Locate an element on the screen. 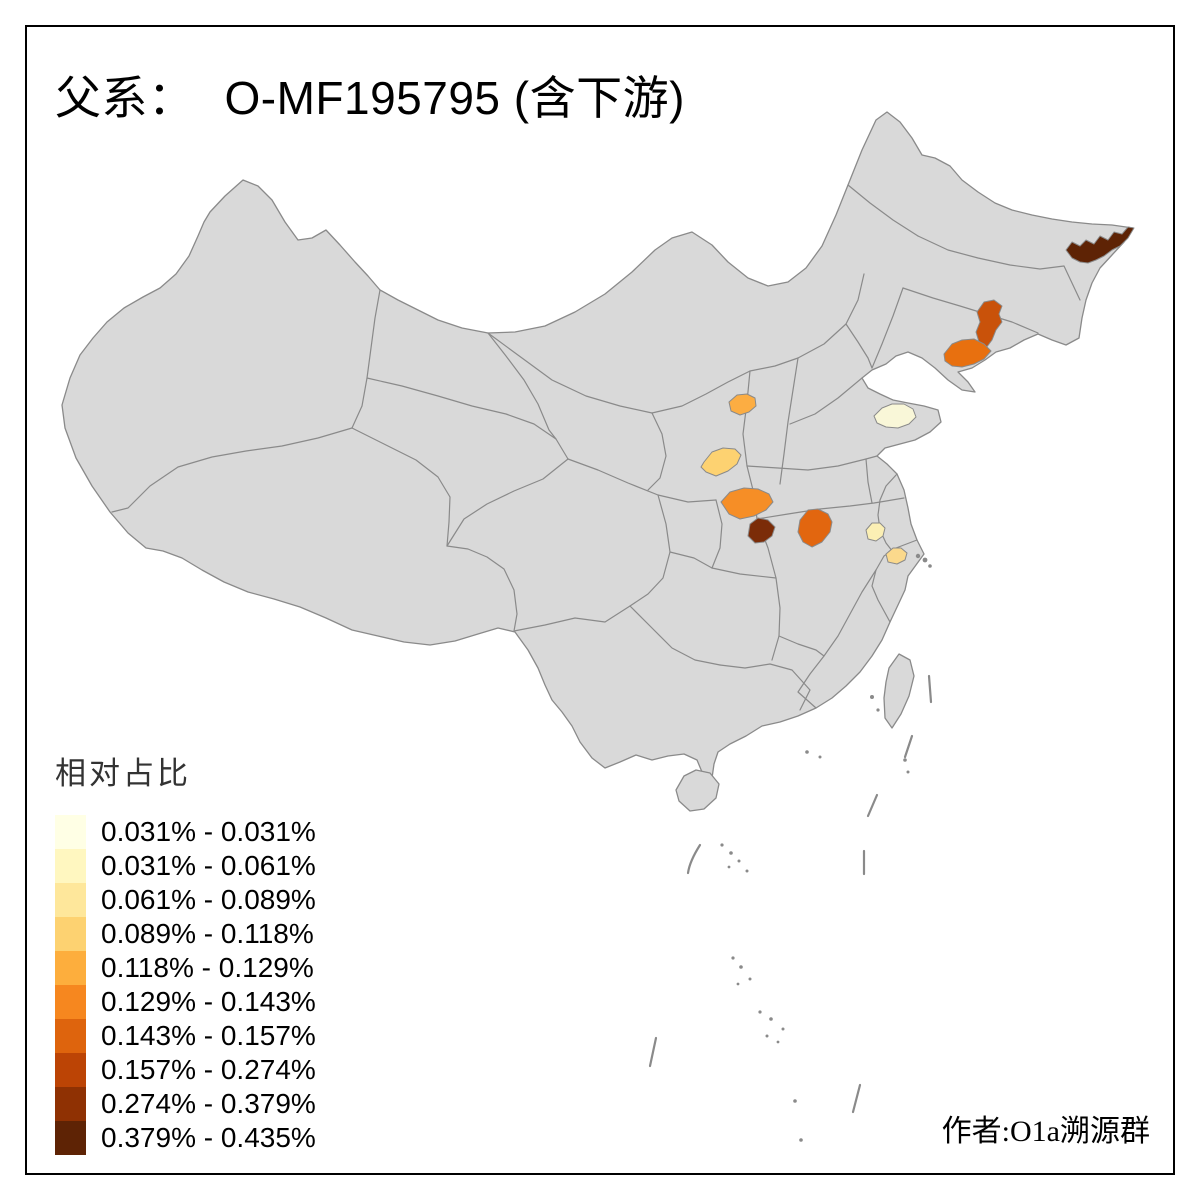 The image size is (1200, 1200). legend-row: 0.031% - 0.061% is located at coordinates (185, 866).